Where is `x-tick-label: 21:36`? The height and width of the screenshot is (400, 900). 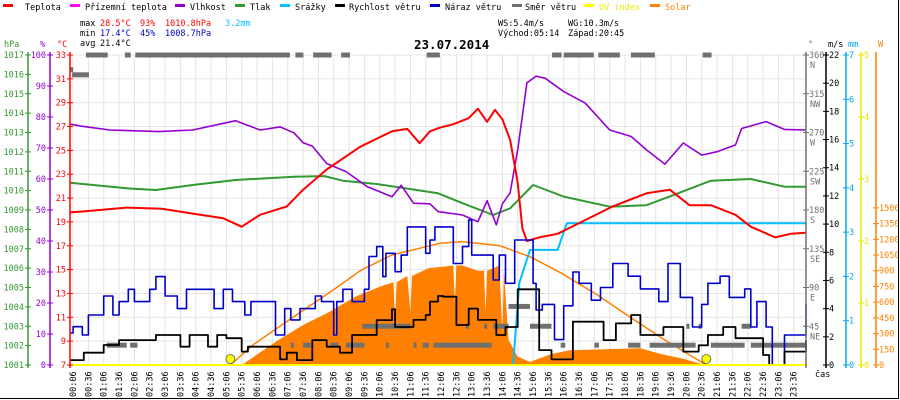 x-tick-label: 21:36 is located at coordinates (733, 384).